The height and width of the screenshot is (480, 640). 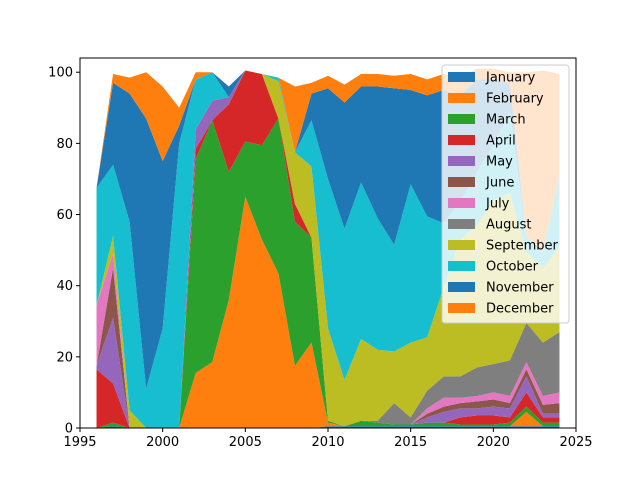 I want to click on legend-label-january: January, so click(x=510, y=78).